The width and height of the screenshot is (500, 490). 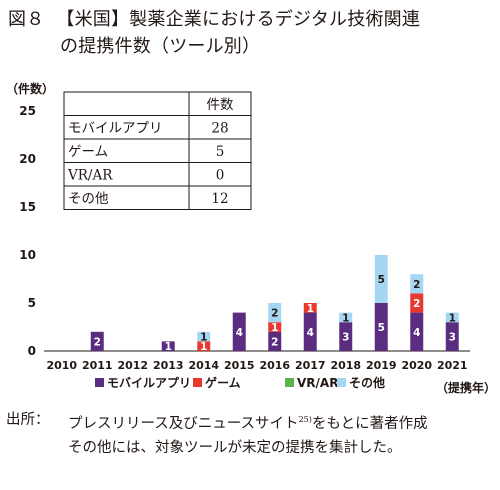 What do you see at coordinates (274, 365) in the screenshot?
I see `x-tick-label: 2016` at bounding box center [274, 365].